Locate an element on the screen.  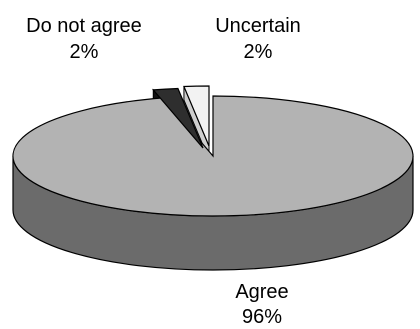
value-agree: 96% is located at coordinates (262, 317).